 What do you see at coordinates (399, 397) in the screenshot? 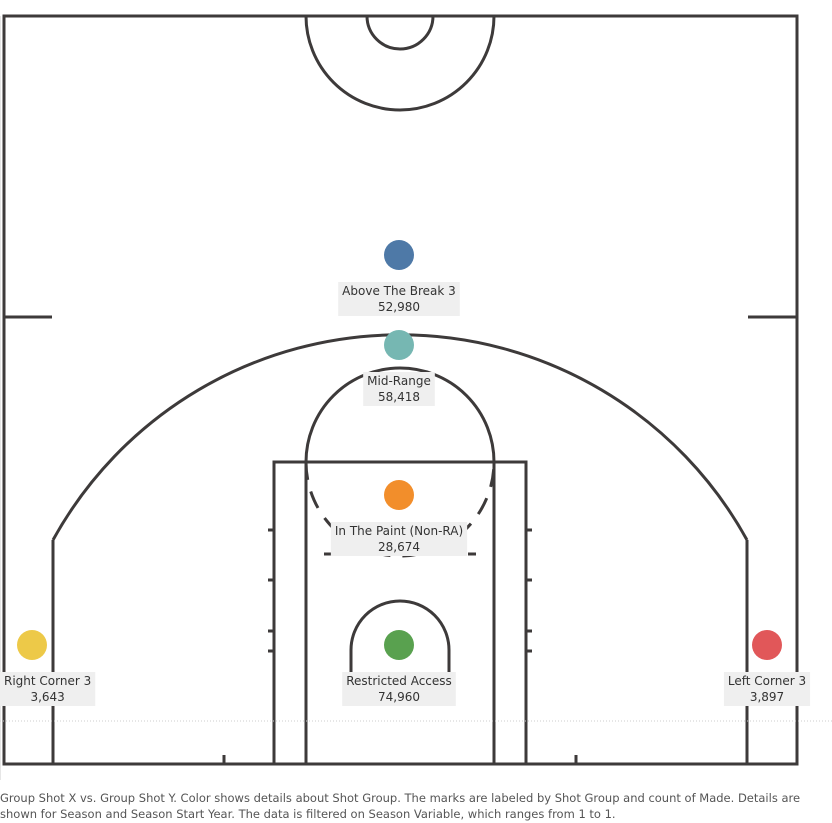
I see `mark-label-value: 58,418` at bounding box center [399, 397].